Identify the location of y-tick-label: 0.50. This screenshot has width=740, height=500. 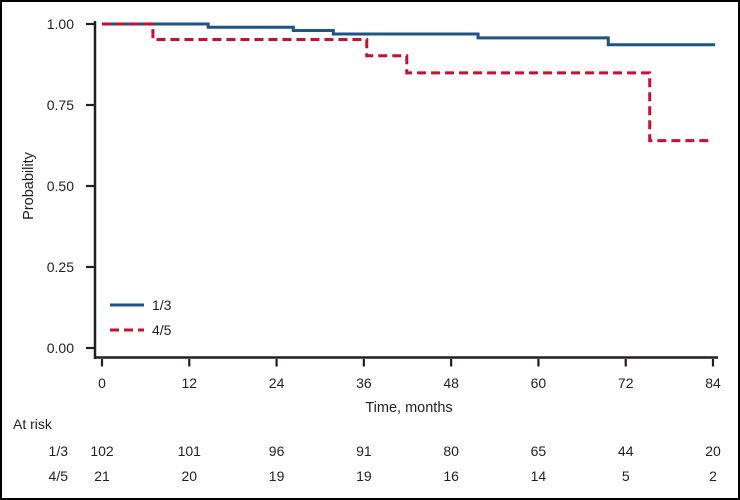
(60, 186).